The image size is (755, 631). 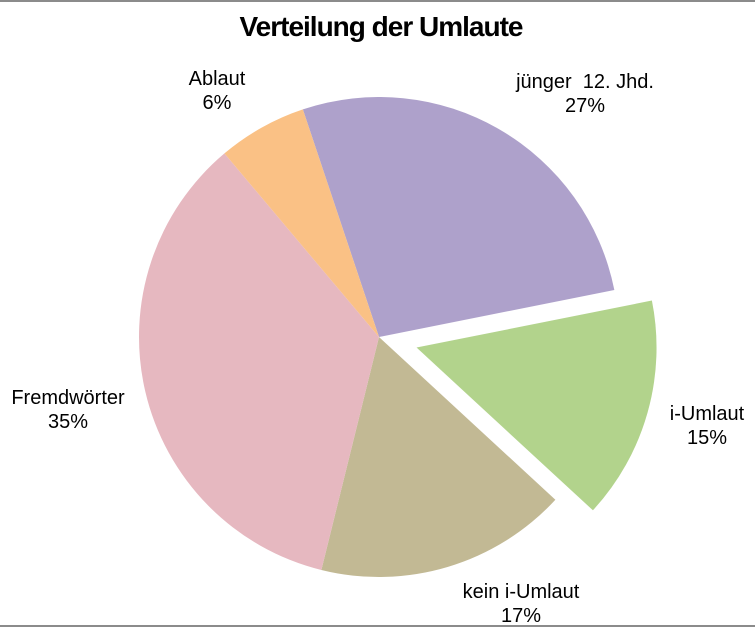 What do you see at coordinates (521, 592) in the screenshot?
I see `slice-label-text: kein i-Umlaut` at bounding box center [521, 592].